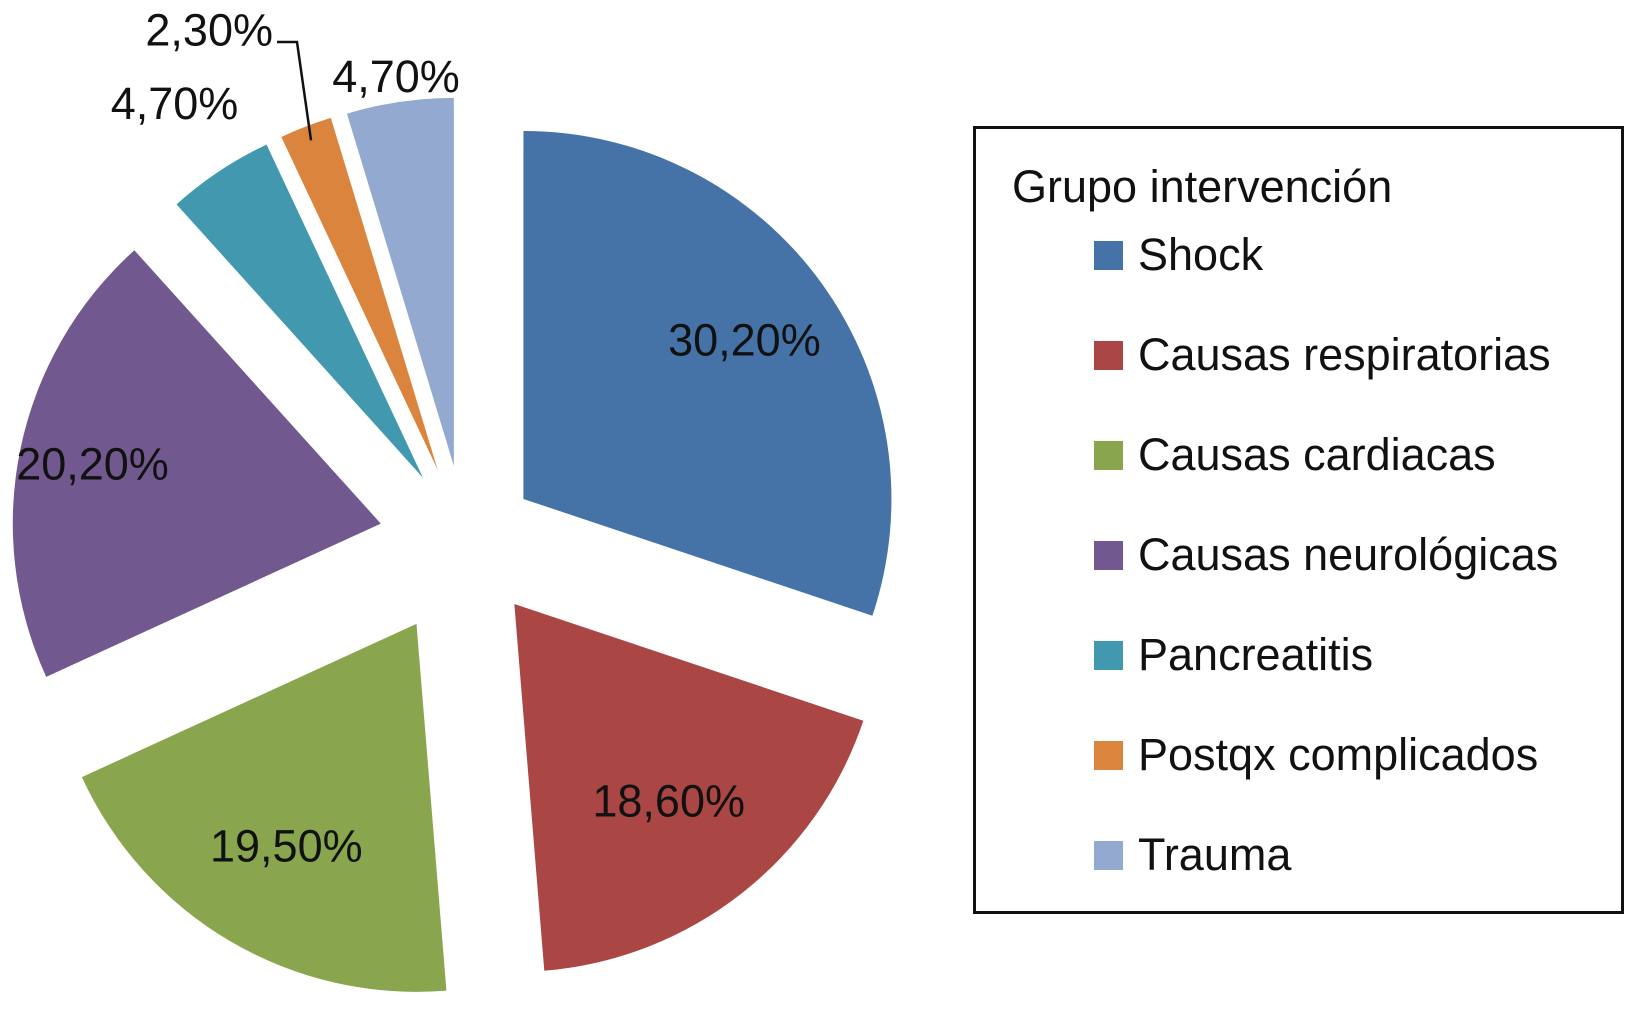  I want to click on legend-swatch-trauma, so click(1108, 855).